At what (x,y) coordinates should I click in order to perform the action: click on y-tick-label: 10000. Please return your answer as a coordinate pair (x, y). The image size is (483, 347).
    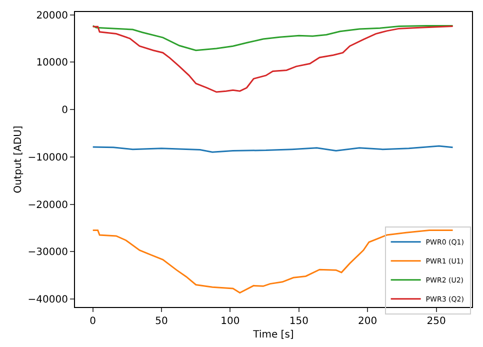
    Looking at the image, I should click on (52, 63).